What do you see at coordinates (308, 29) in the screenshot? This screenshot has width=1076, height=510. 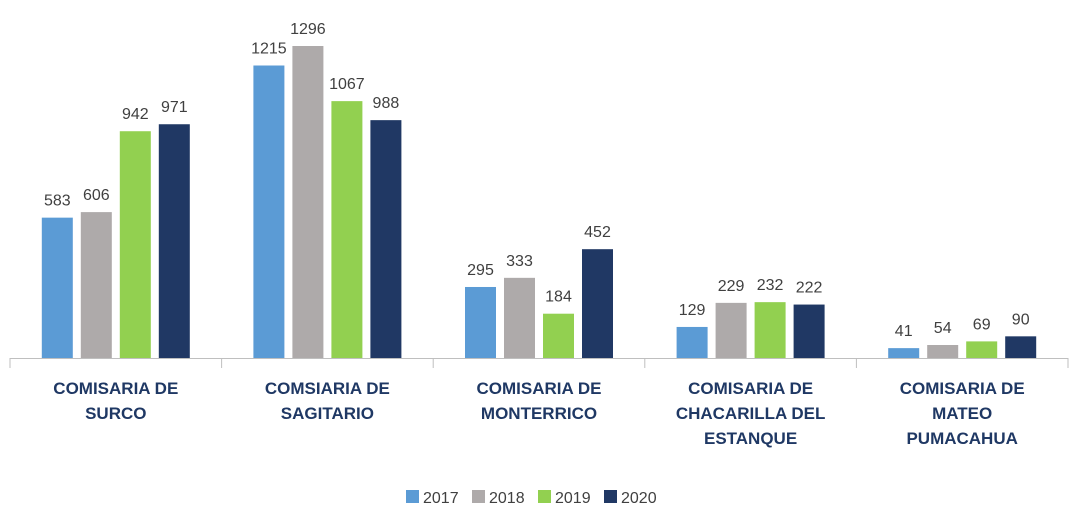 I see `data-label: 1296` at bounding box center [308, 29].